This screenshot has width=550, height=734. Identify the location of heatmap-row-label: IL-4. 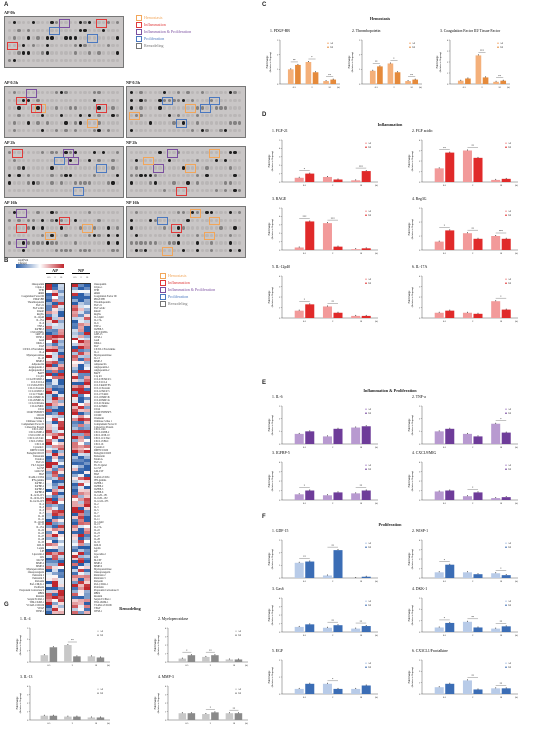
(96, 353).